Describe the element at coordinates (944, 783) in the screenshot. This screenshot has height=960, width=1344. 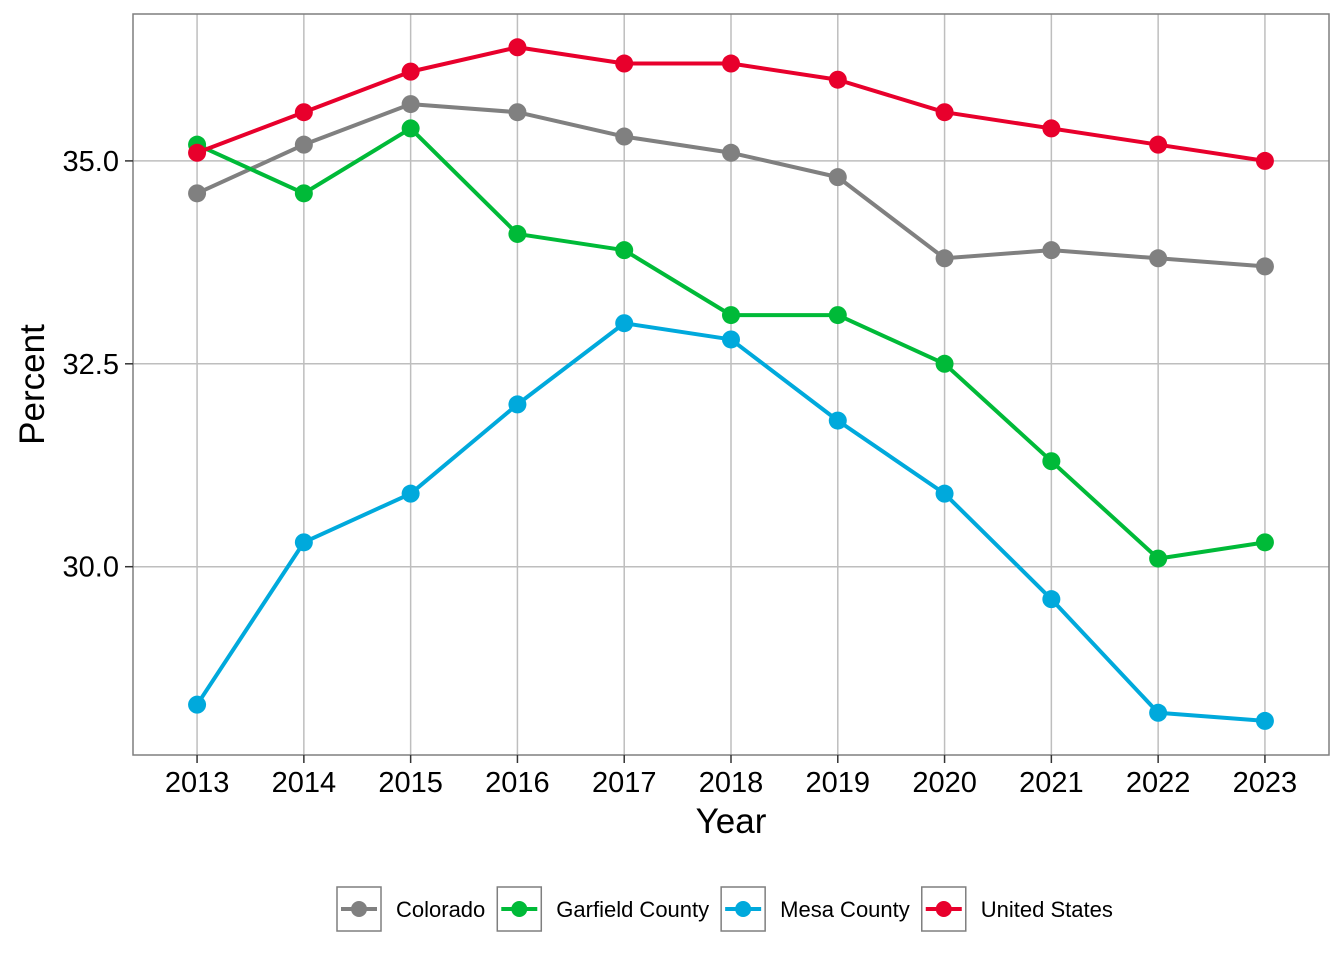
I see `x-tick-label: 2020` at that location.